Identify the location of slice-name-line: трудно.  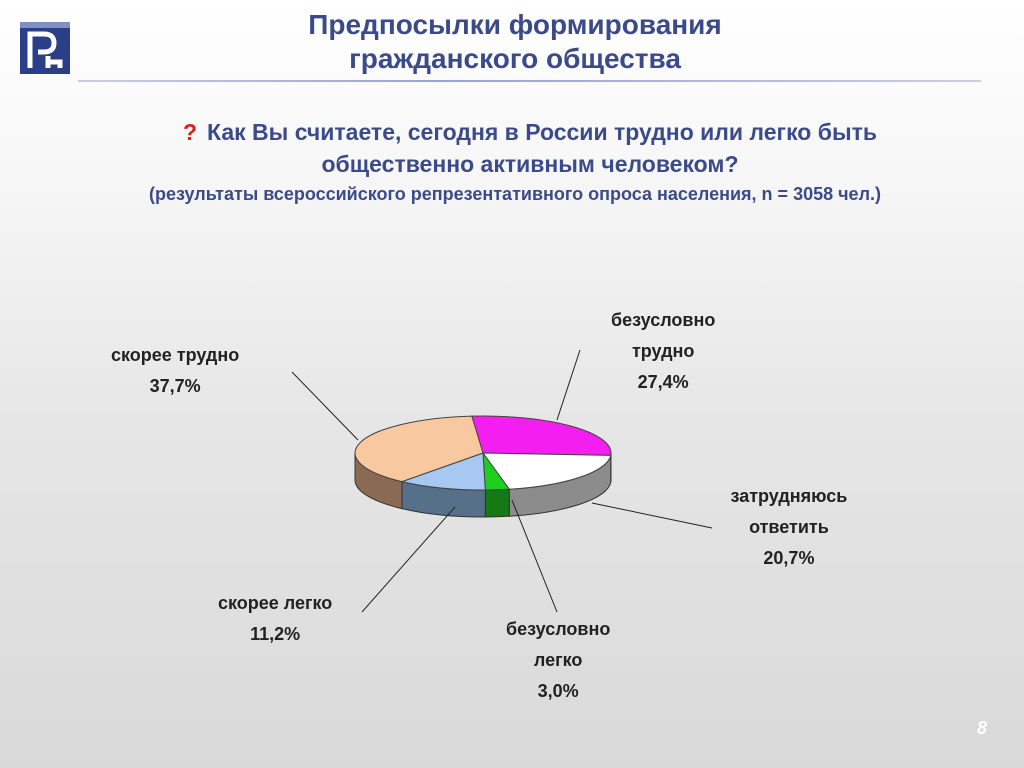
(663, 351).